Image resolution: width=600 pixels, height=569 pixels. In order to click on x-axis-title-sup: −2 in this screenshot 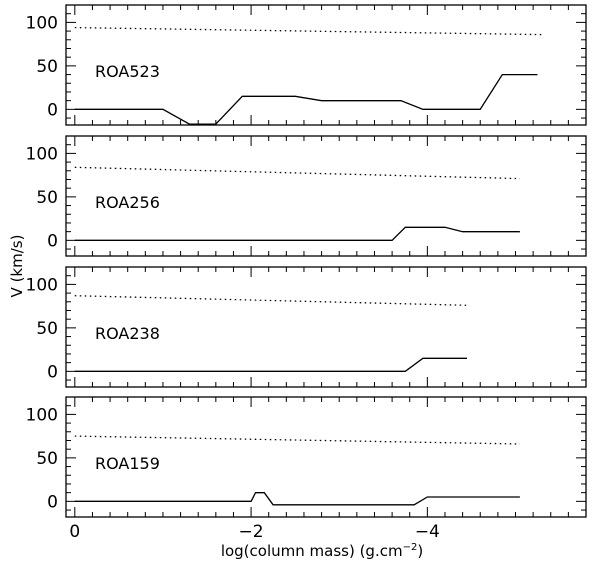, I will do `click(410, 547)`.